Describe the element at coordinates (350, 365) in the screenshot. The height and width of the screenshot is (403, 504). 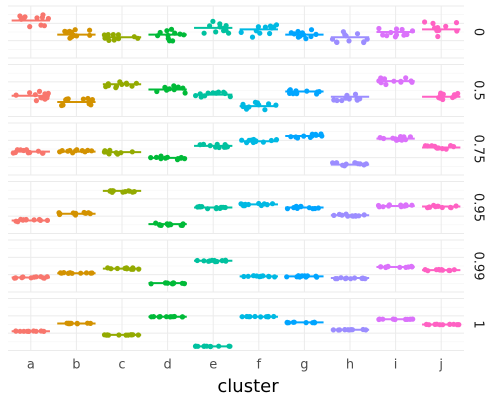
I see `x-tick-label: h` at that location.